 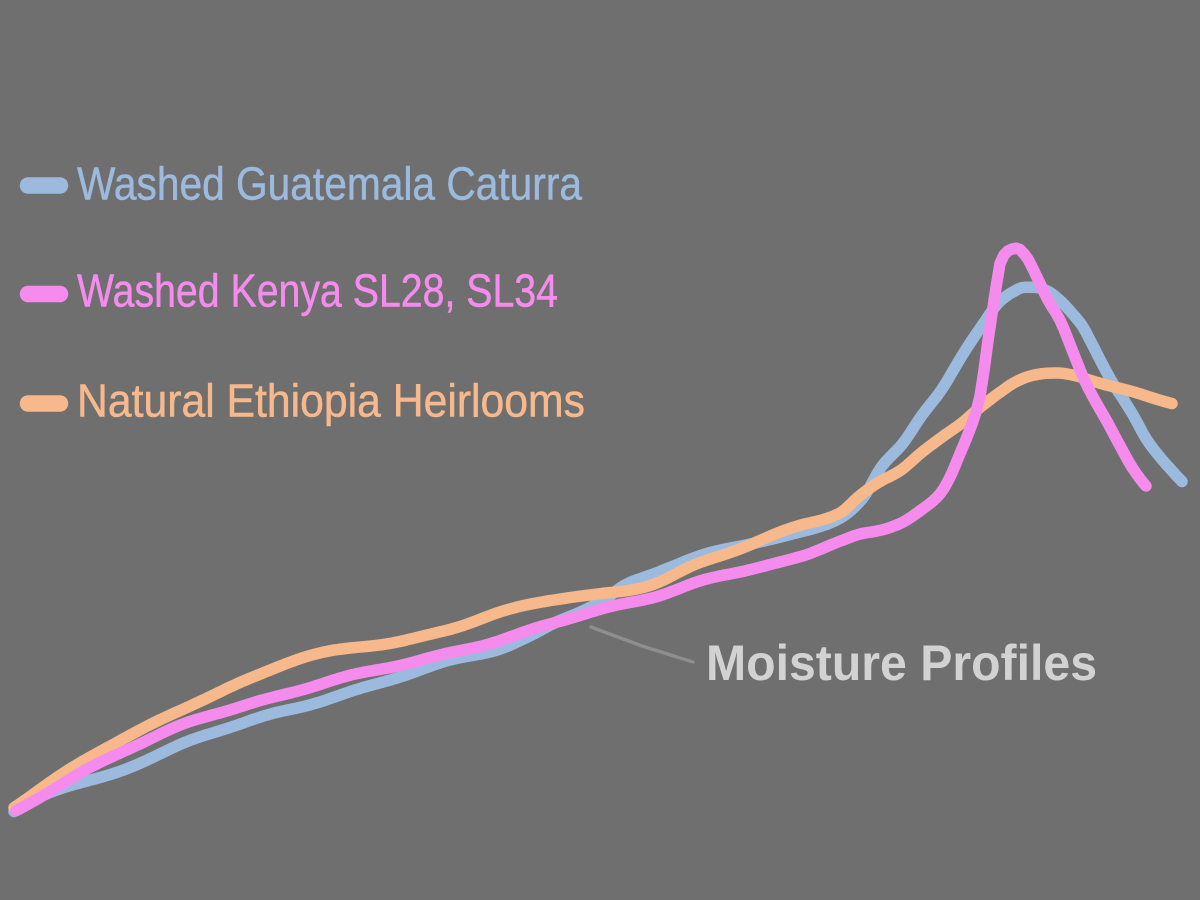 What do you see at coordinates (329, 184) in the screenshot?
I see `svg-text: Washed Guatemala Caturra` at bounding box center [329, 184].